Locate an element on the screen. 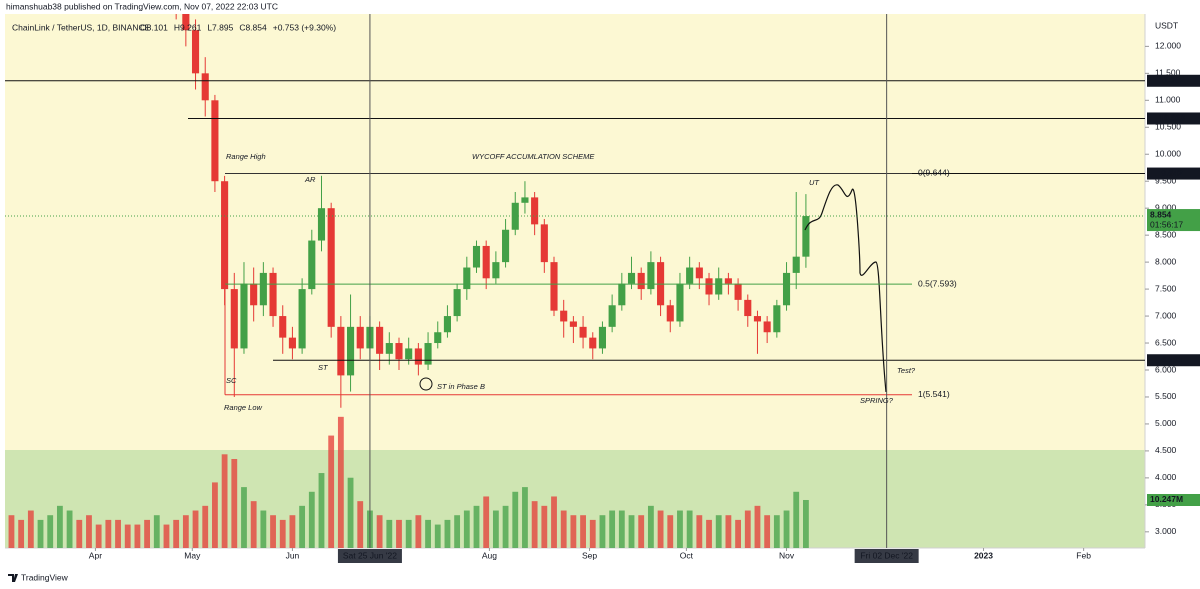  level-marker-label: 6.181 is located at coordinates (1172, 359).